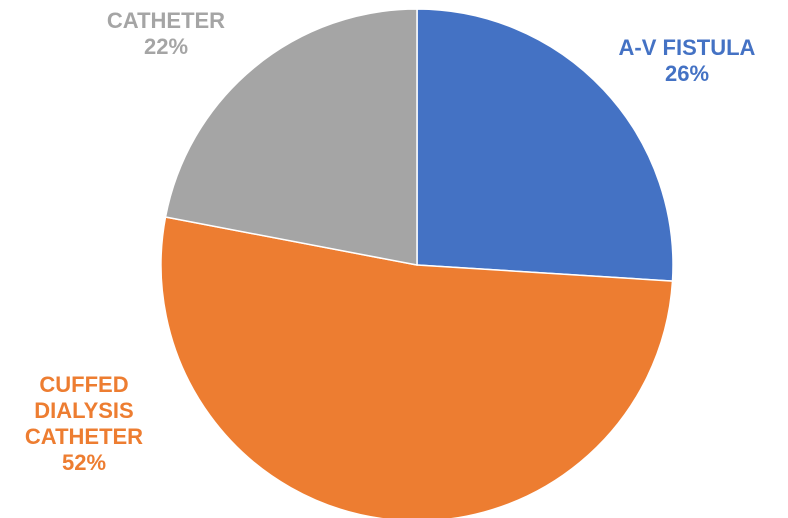  Describe the element at coordinates (687, 73) in the screenshot. I see `pie-slice-value-0: 26%` at that location.